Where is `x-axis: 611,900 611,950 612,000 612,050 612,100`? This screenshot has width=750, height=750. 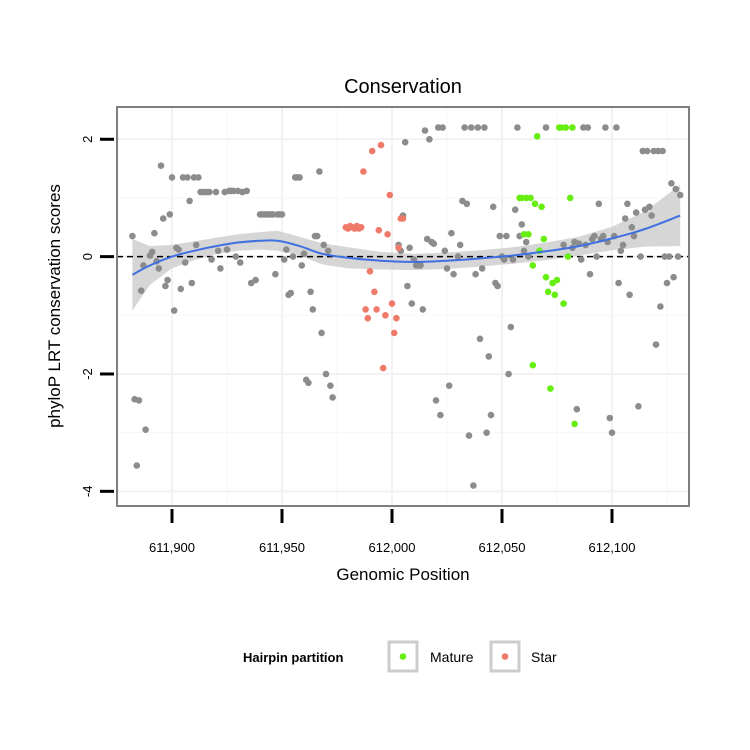
x-axis: 611,900 611,950 612,000 612,050 612,100 is located at coordinates (392, 532).